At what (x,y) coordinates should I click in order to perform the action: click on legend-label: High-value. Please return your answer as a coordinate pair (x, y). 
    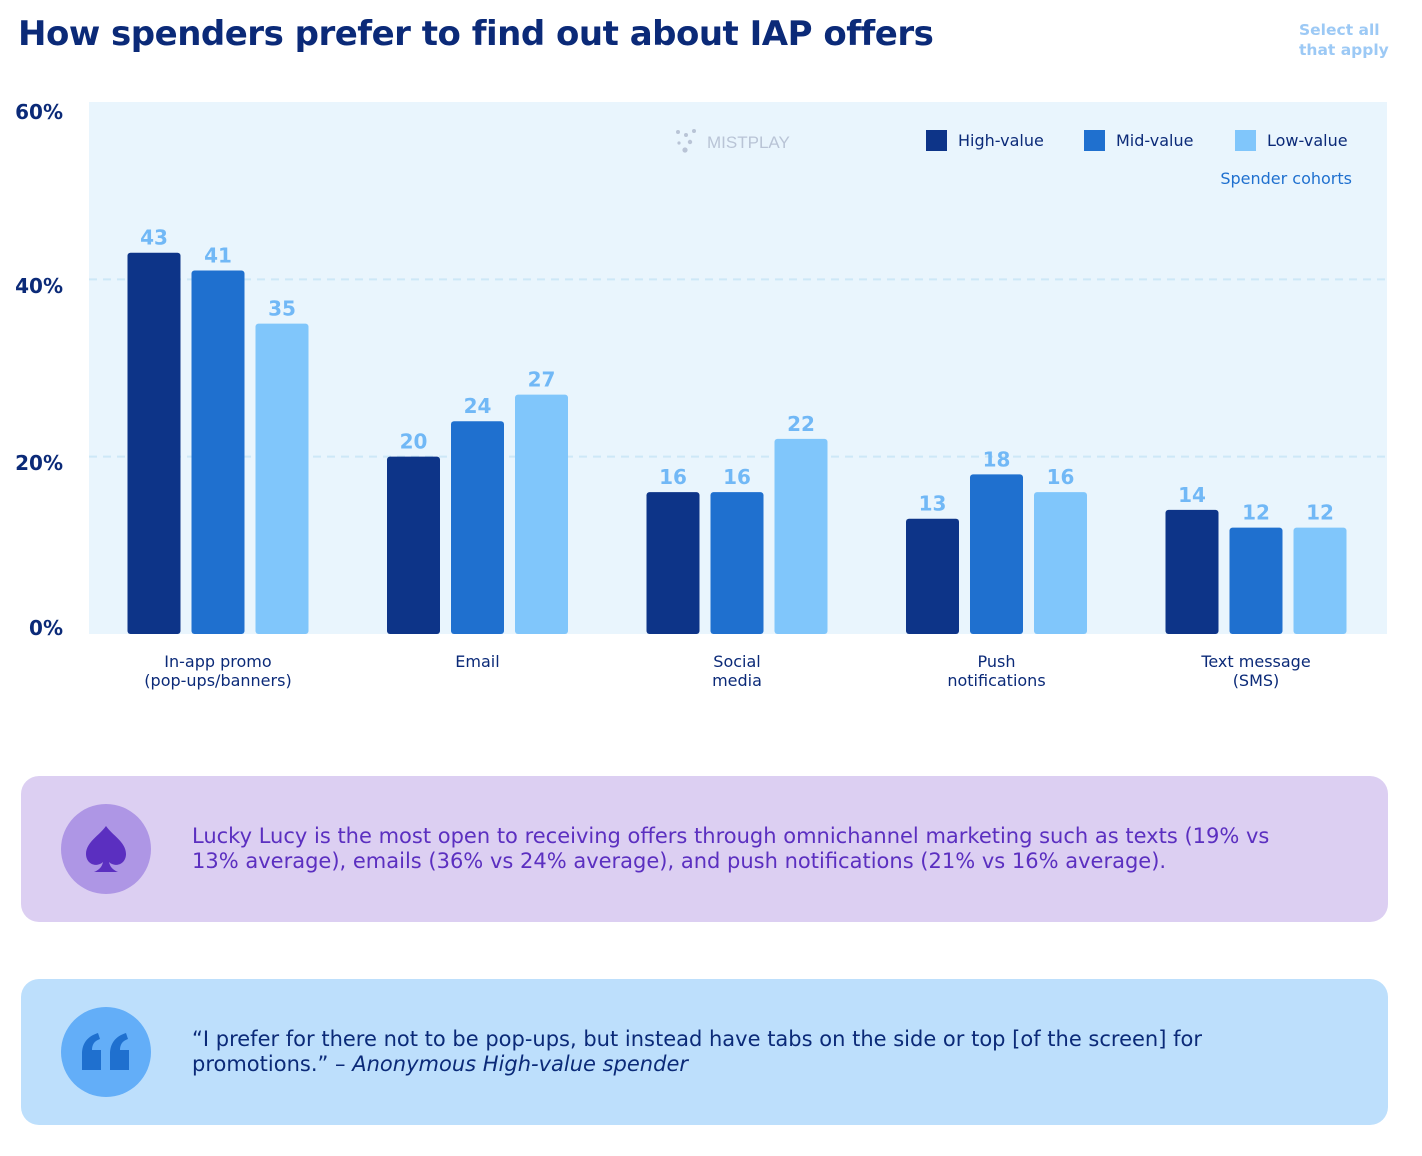
    Looking at the image, I should click on (1001, 140).